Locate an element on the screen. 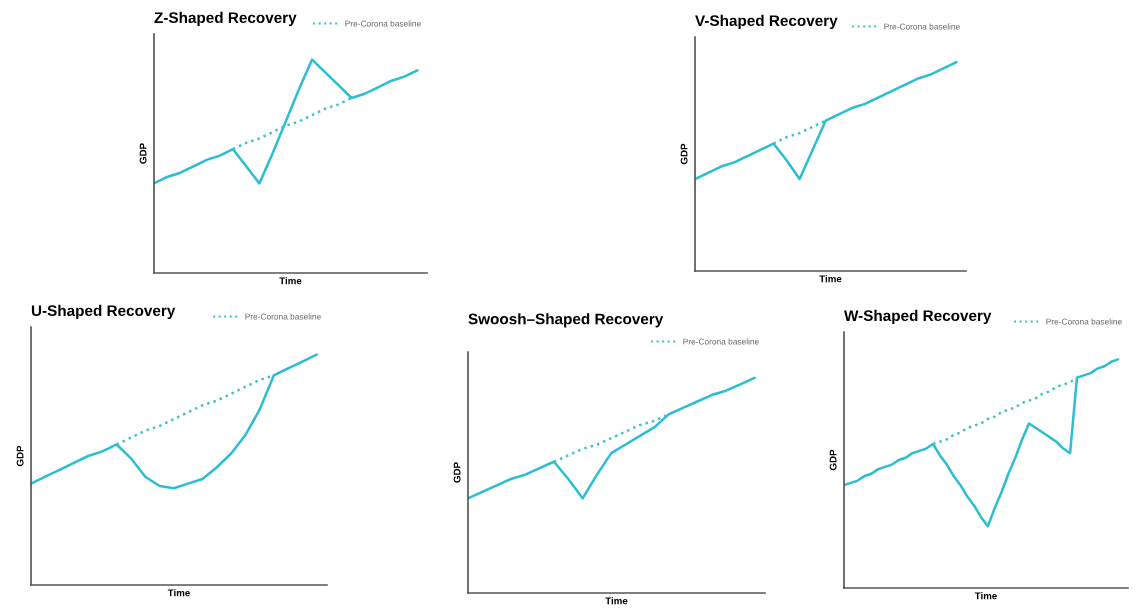  chart-title: Z-Shaped Recovery is located at coordinates (225, 19).